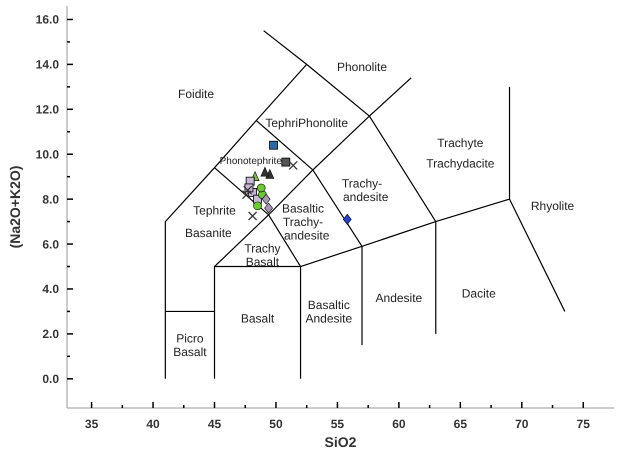  Describe the element at coordinates (583, 424) in the screenshot. I see `x-tick-label: 75` at that location.